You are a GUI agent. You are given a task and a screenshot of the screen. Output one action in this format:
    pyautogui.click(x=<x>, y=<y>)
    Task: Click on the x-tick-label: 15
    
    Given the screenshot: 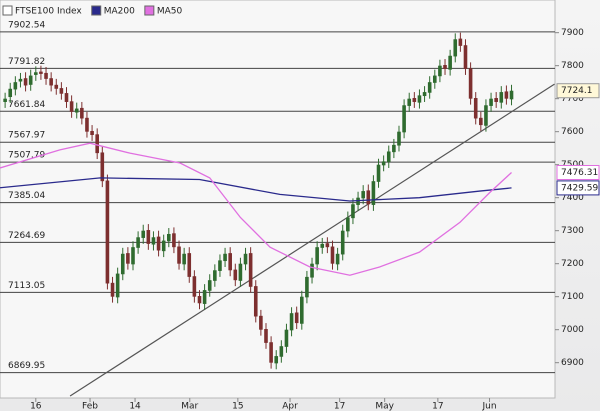 What is the action you would take?
    pyautogui.click(x=237, y=406)
    